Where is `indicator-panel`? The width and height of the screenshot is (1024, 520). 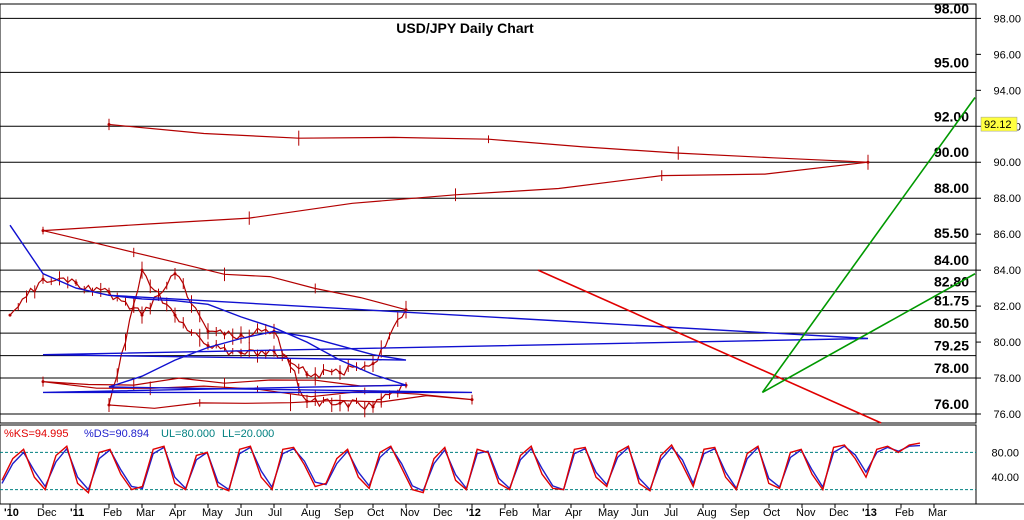
indicator-panel is located at coordinates (488, 464).